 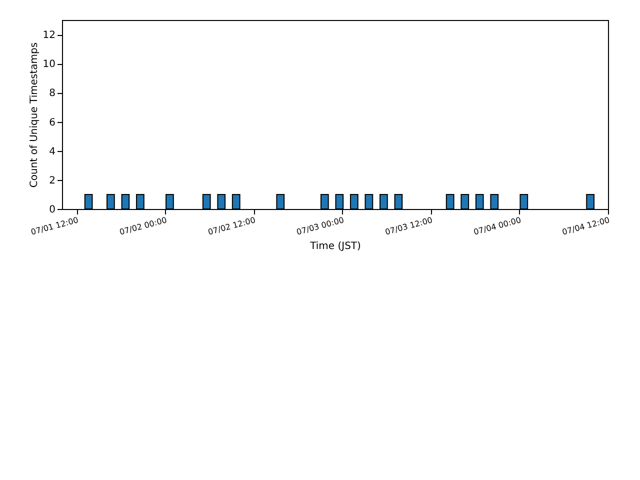 I want to click on y-tick-label: 8, so click(x=52, y=94).